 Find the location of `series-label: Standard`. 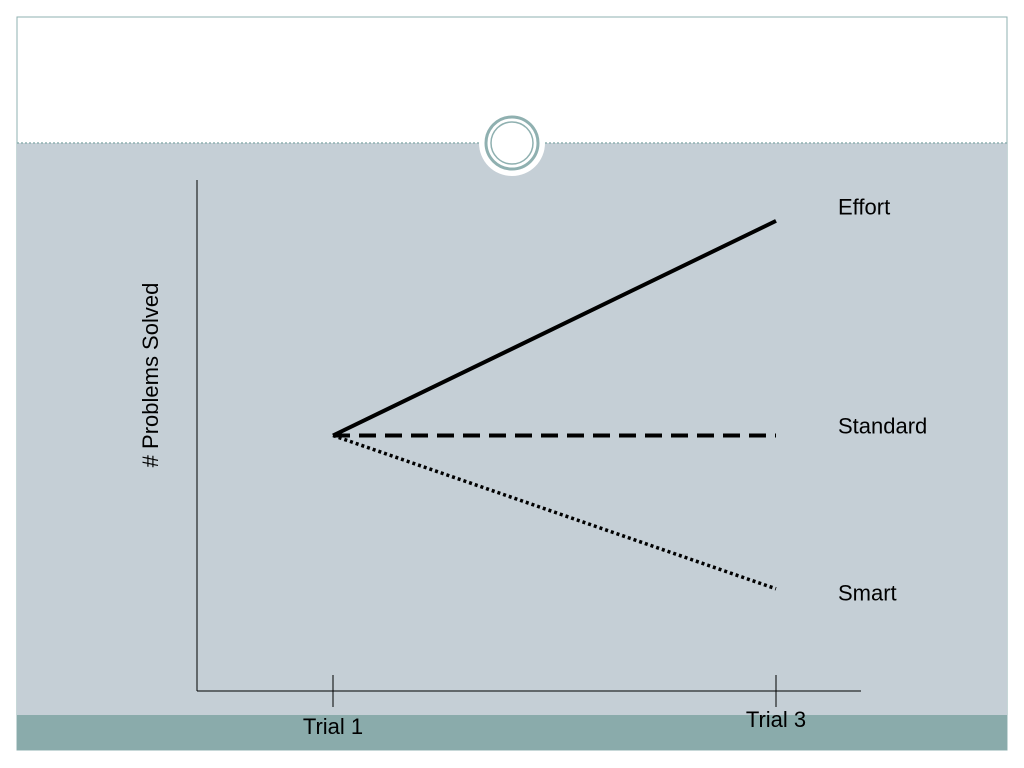

series-label: Standard is located at coordinates (882, 425).